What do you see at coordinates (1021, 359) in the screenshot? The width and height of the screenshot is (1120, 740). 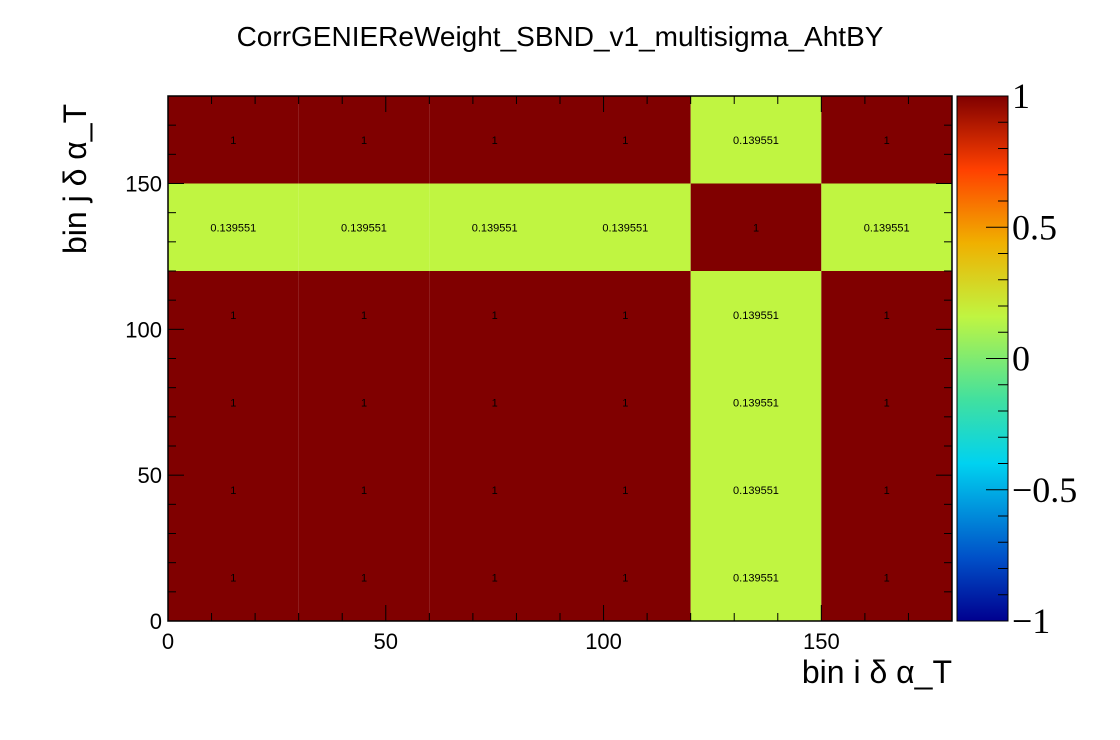 I see `palette-tick-label: 0` at bounding box center [1021, 359].